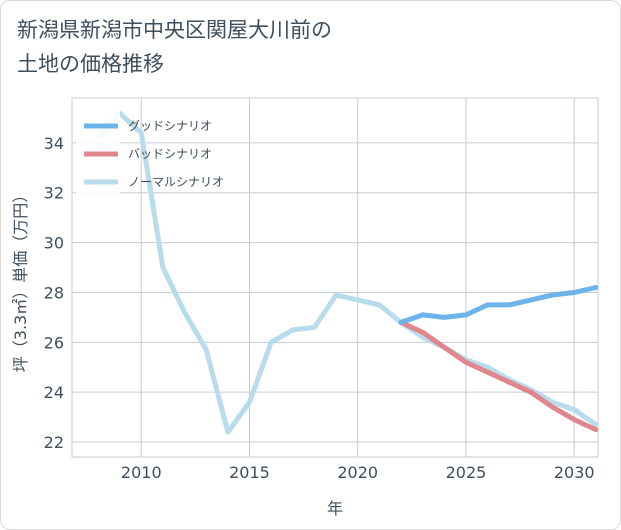 The height and width of the screenshot is (530, 621). Describe the element at coordinates (20, 279) in the screenshot. I see `y-axis-title: 坪（3.3㎡）単価（万円）` at that location.